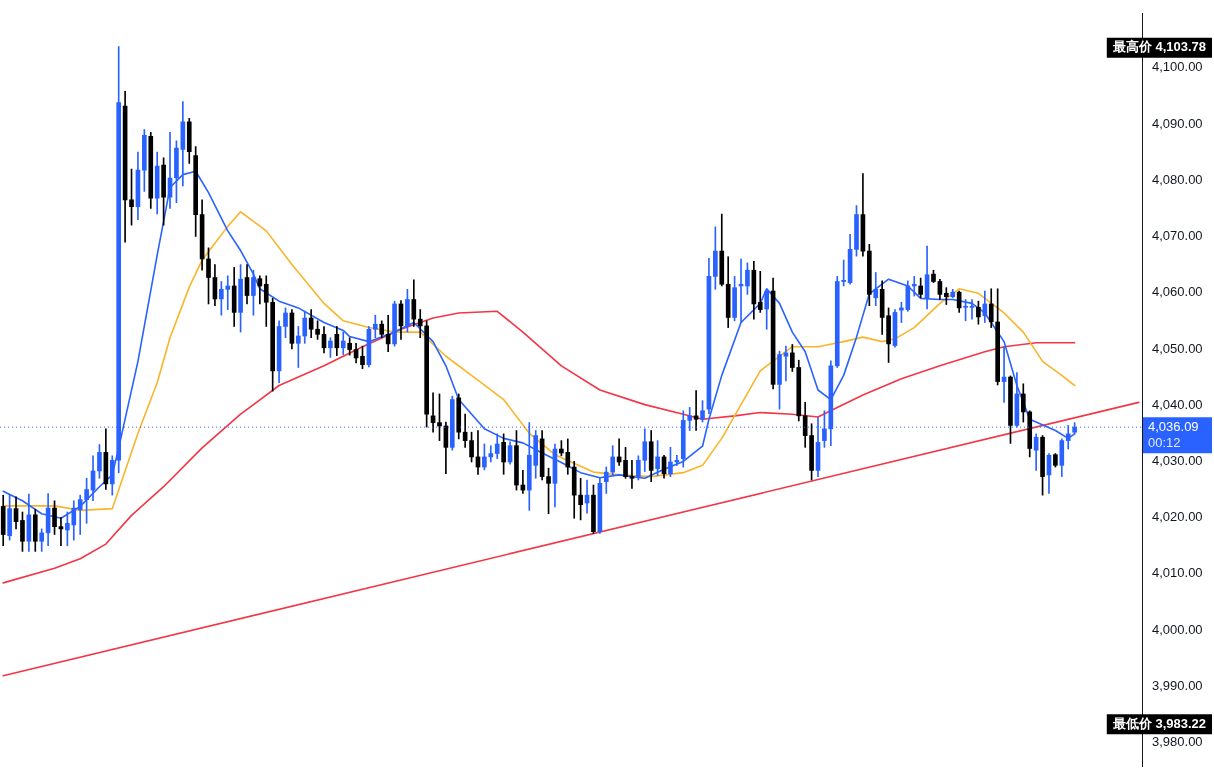 The image size is (1214, 780). What do you see at coordinates (1177, 123) in the screenshot?
I see `y-tick-label: 4,090.00` at bounding box center [1177, 123].